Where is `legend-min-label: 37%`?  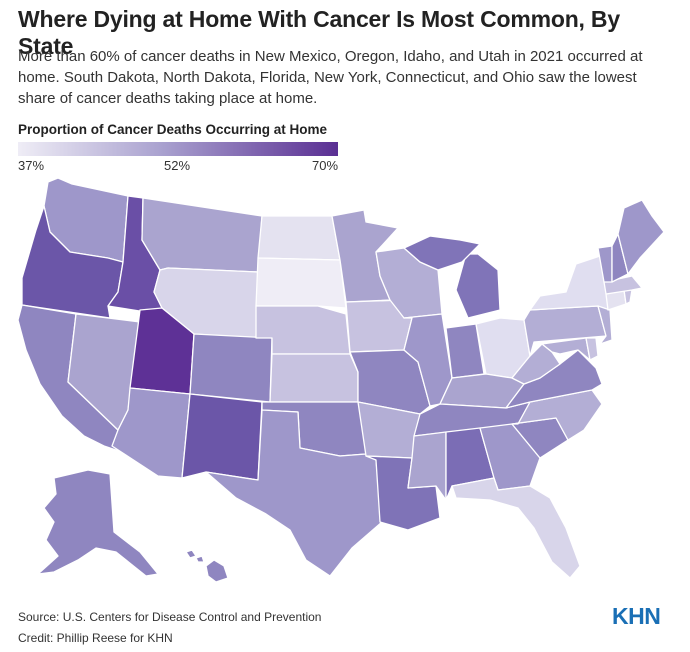
legend-min-label: 37% is located at coordinates (31, 165).